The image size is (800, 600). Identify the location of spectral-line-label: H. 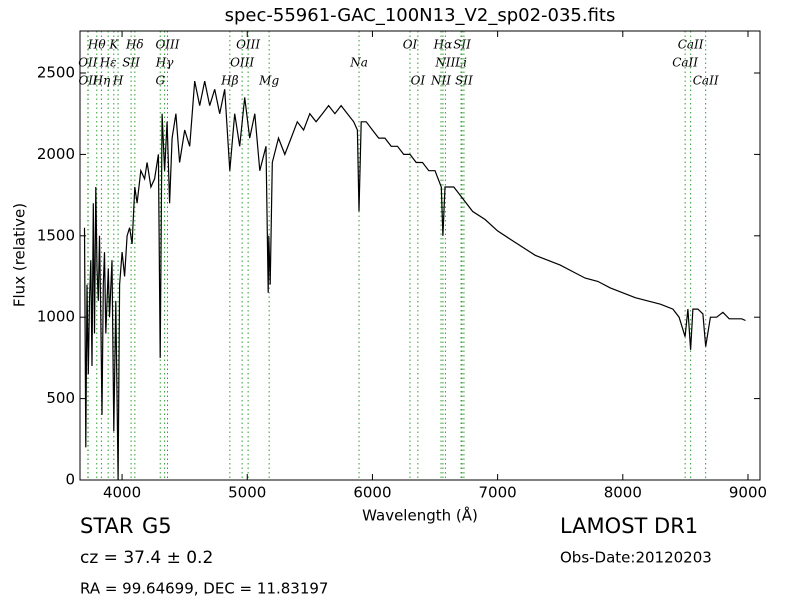
(118, 81).